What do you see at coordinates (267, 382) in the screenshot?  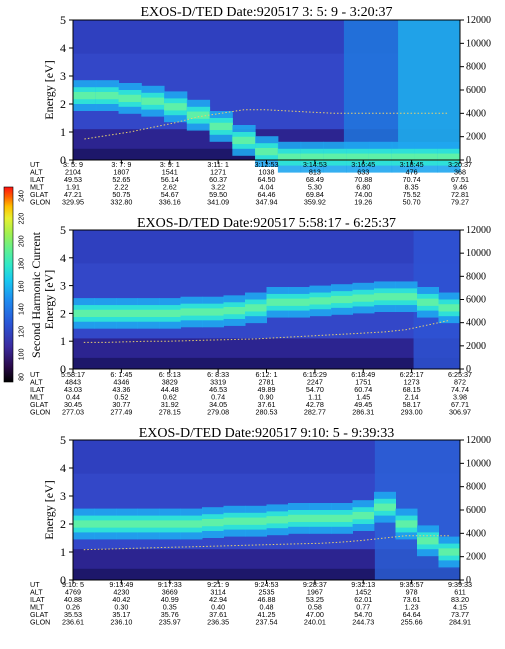 I see `table-cell: 2781` at bounding box center [267, 382].